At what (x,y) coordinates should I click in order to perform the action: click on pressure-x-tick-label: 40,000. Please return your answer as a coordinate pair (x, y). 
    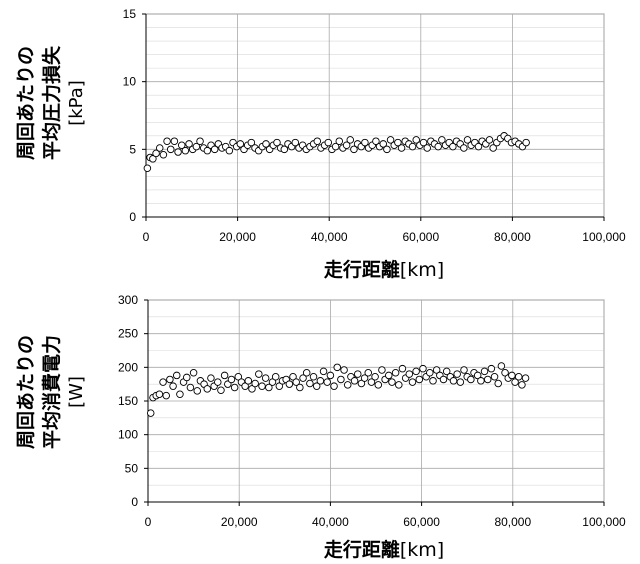
    Looking at the image, I should click on (329, 237).